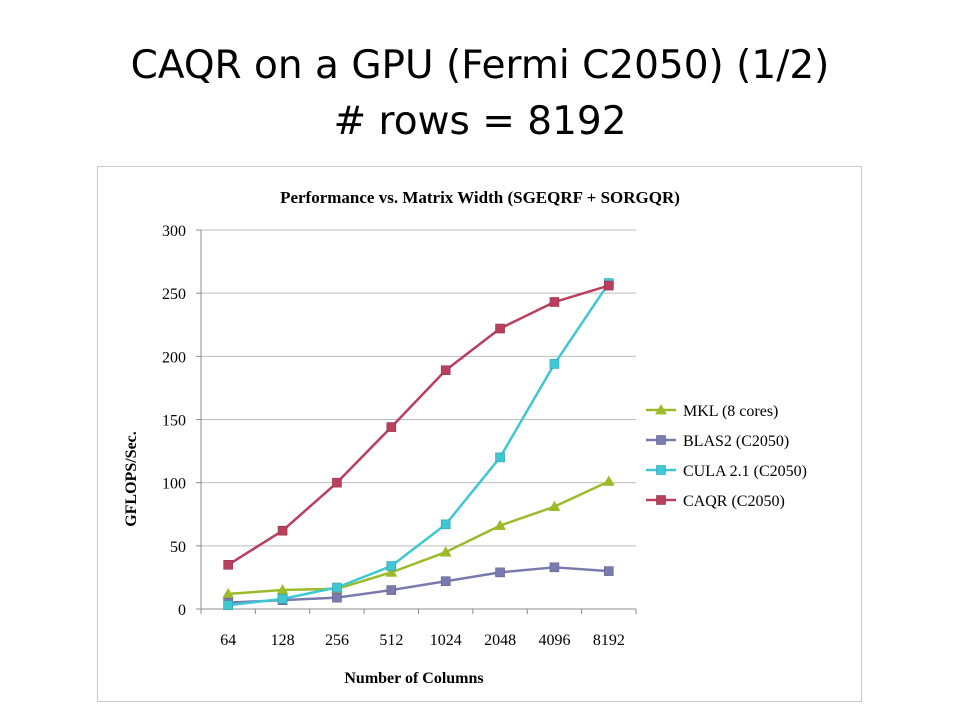 This screenshot has width=960, height=720. Describe the element at coordinates (730, 411) in the screenshot. I see `legend-label: MKL (8 cores)` at that location.